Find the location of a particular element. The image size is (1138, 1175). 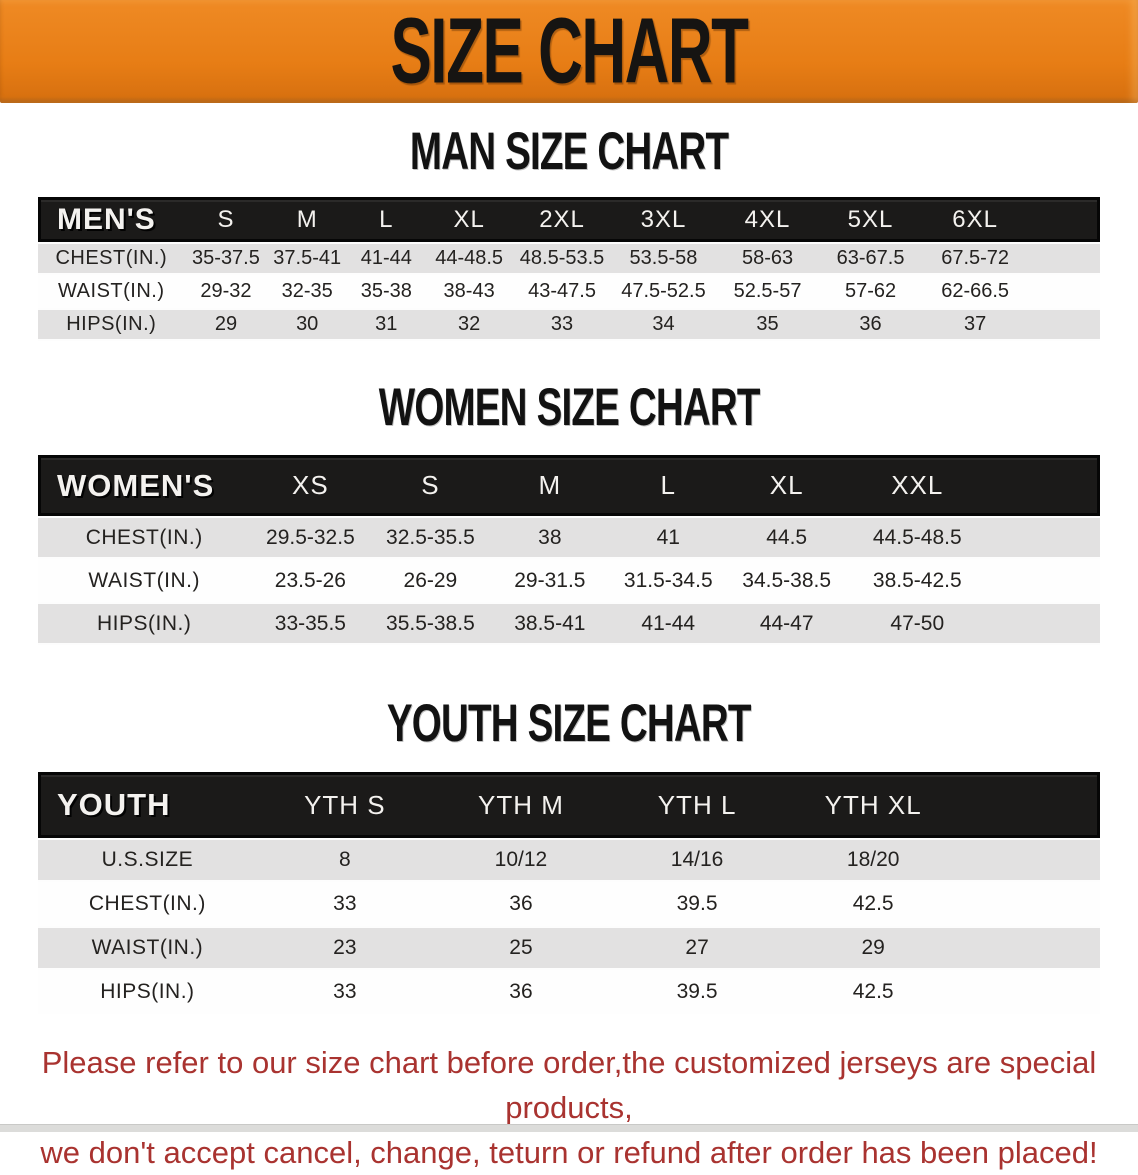

size-value-cell: 34 is located at coordinates (663, 324).